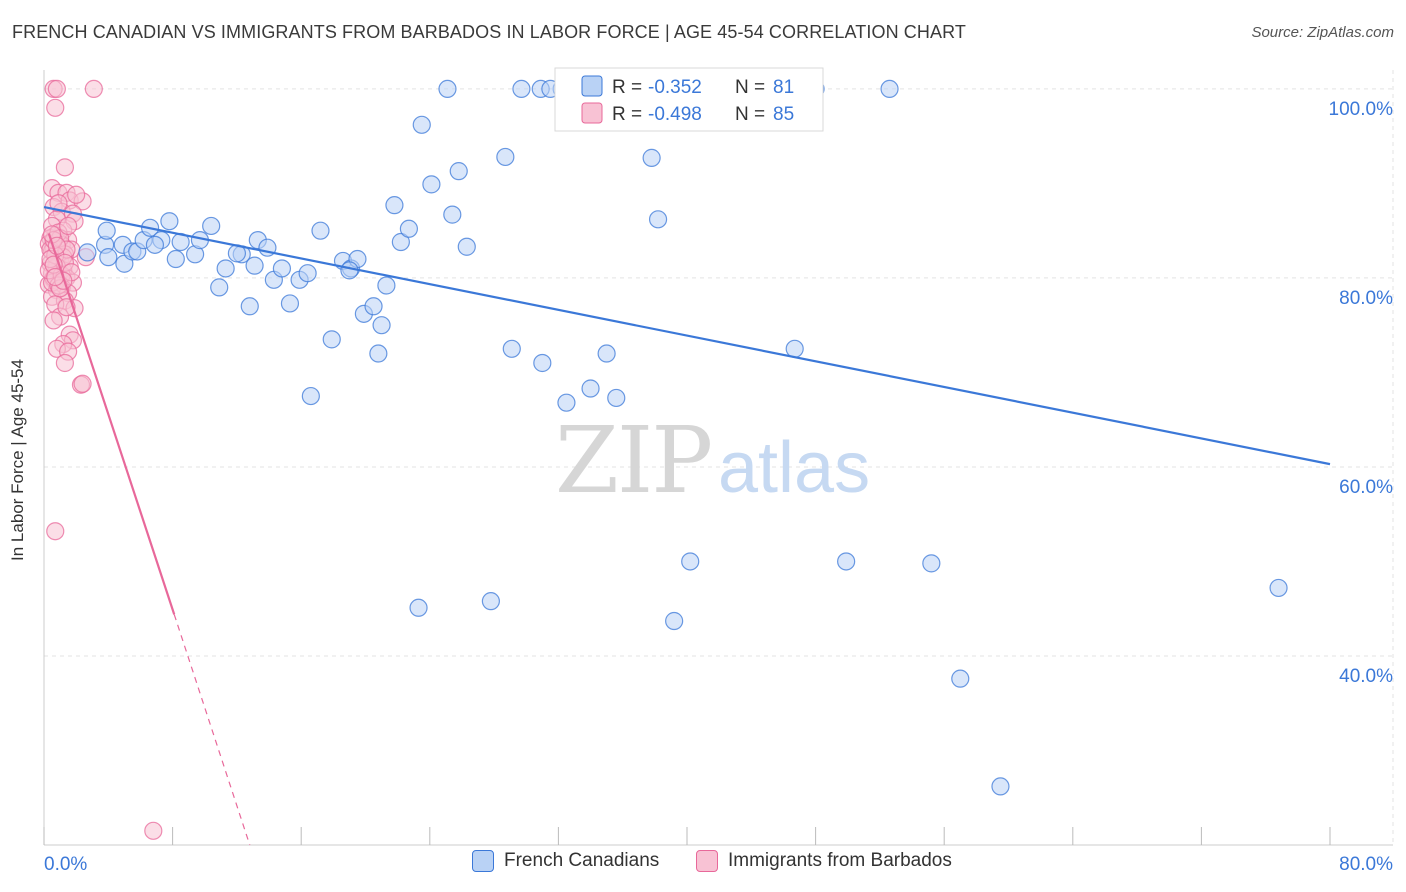 The width and height of the screenshot is (1406, 892). I want to click on stats-n-value-blue: 81, so click(783, 87).